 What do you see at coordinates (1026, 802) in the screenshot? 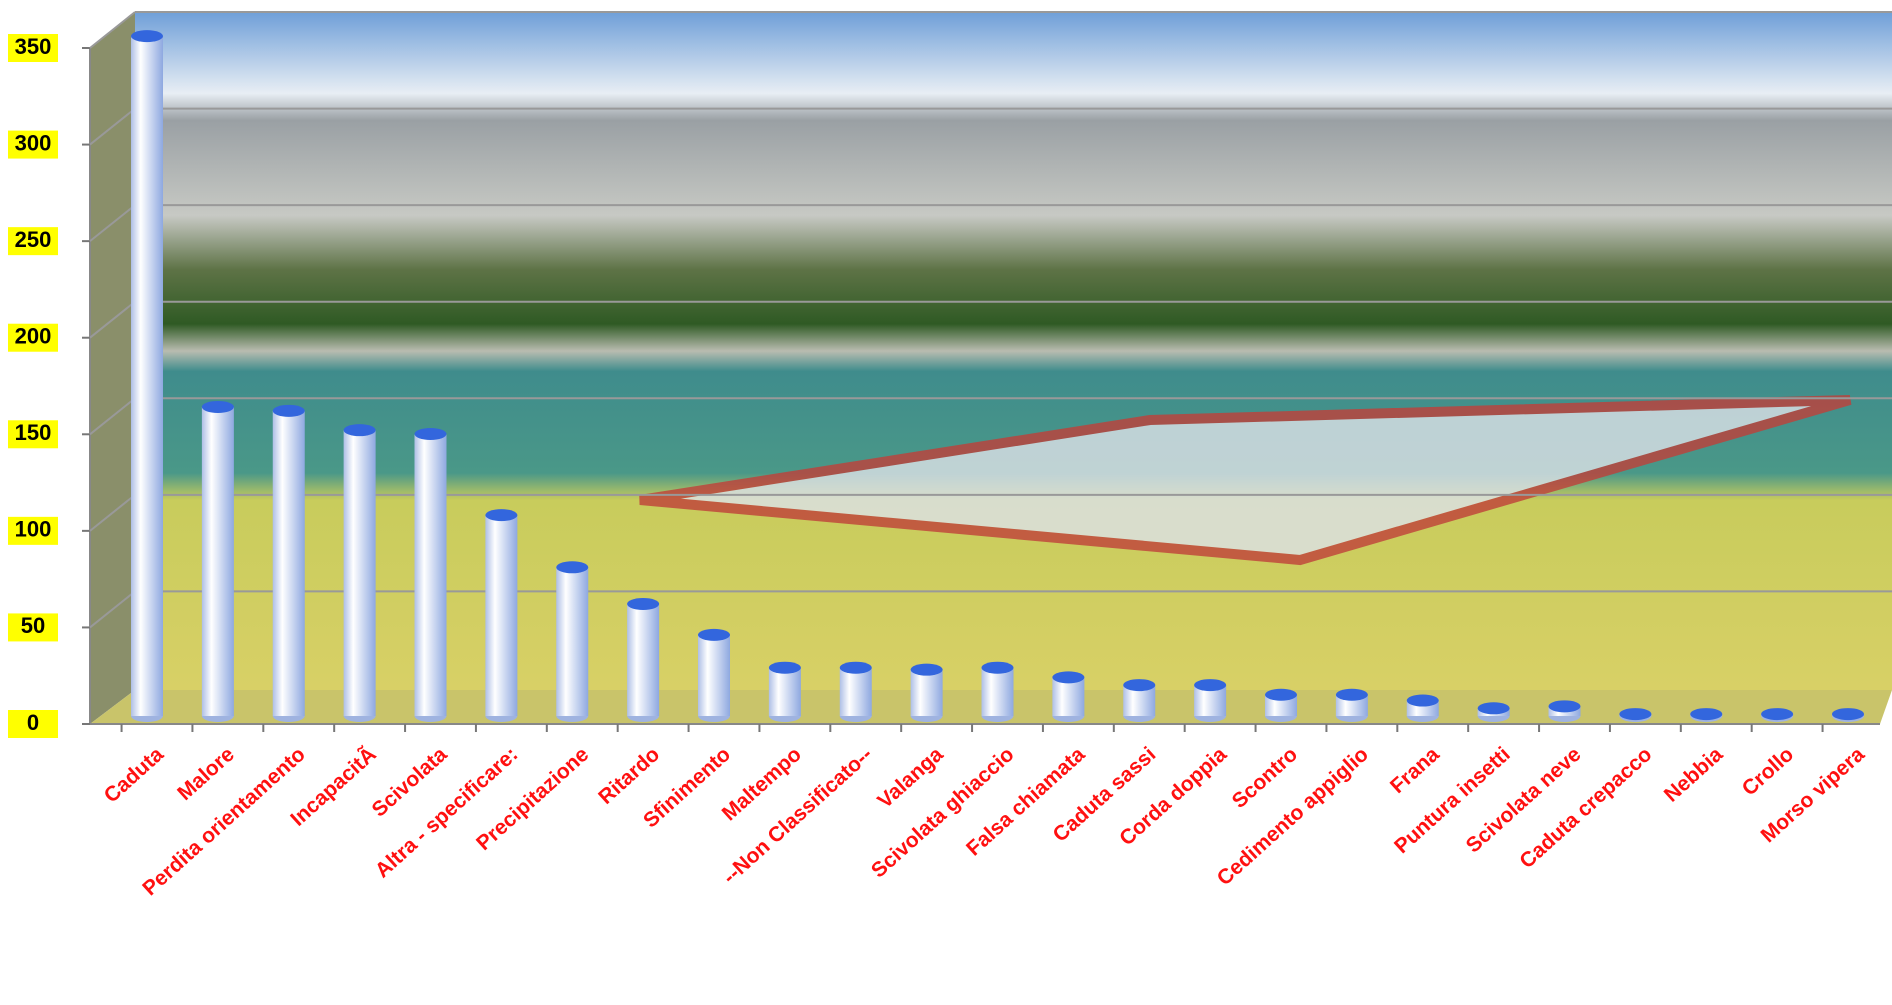
I see `x-tick-label: Falsa chiamata` at bounding box center [1026, 802].